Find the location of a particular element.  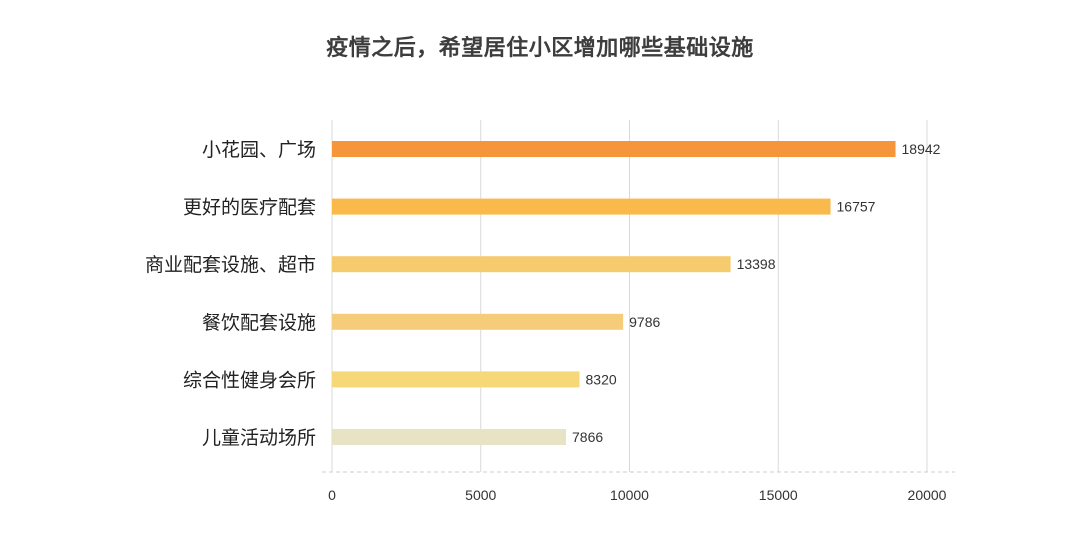

data-label: 18942 is located at coordinates (921, 149).